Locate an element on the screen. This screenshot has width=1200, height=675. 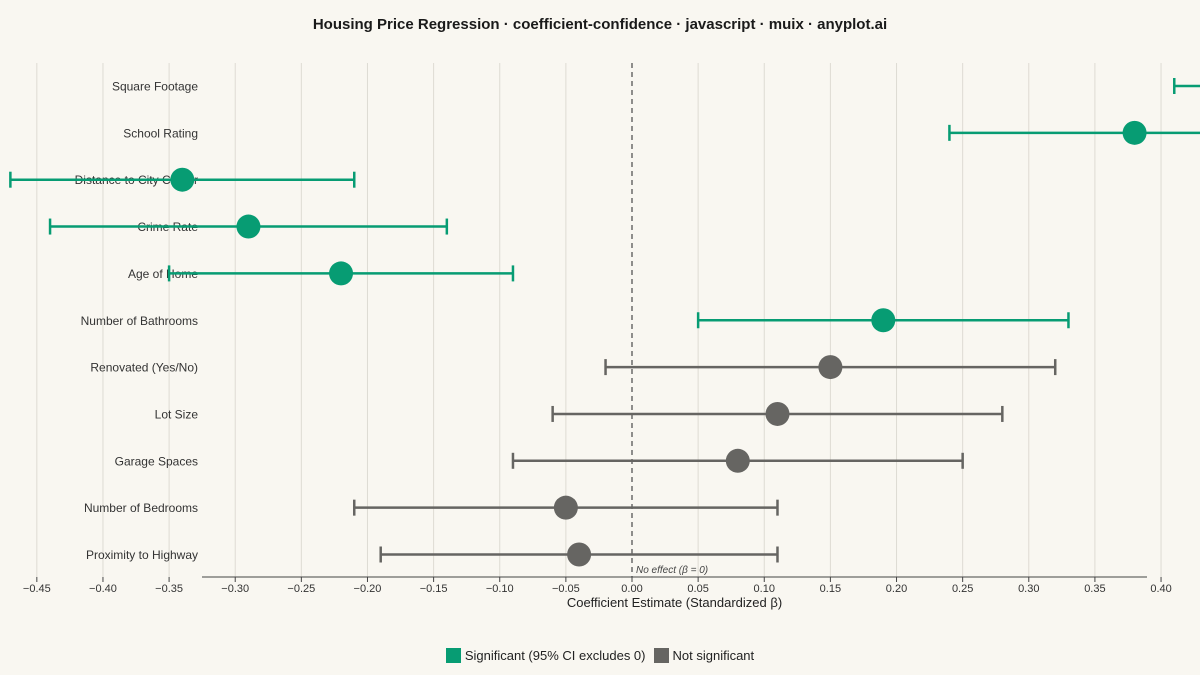
category-label: Lot Size is located at coordinates (177, 414).